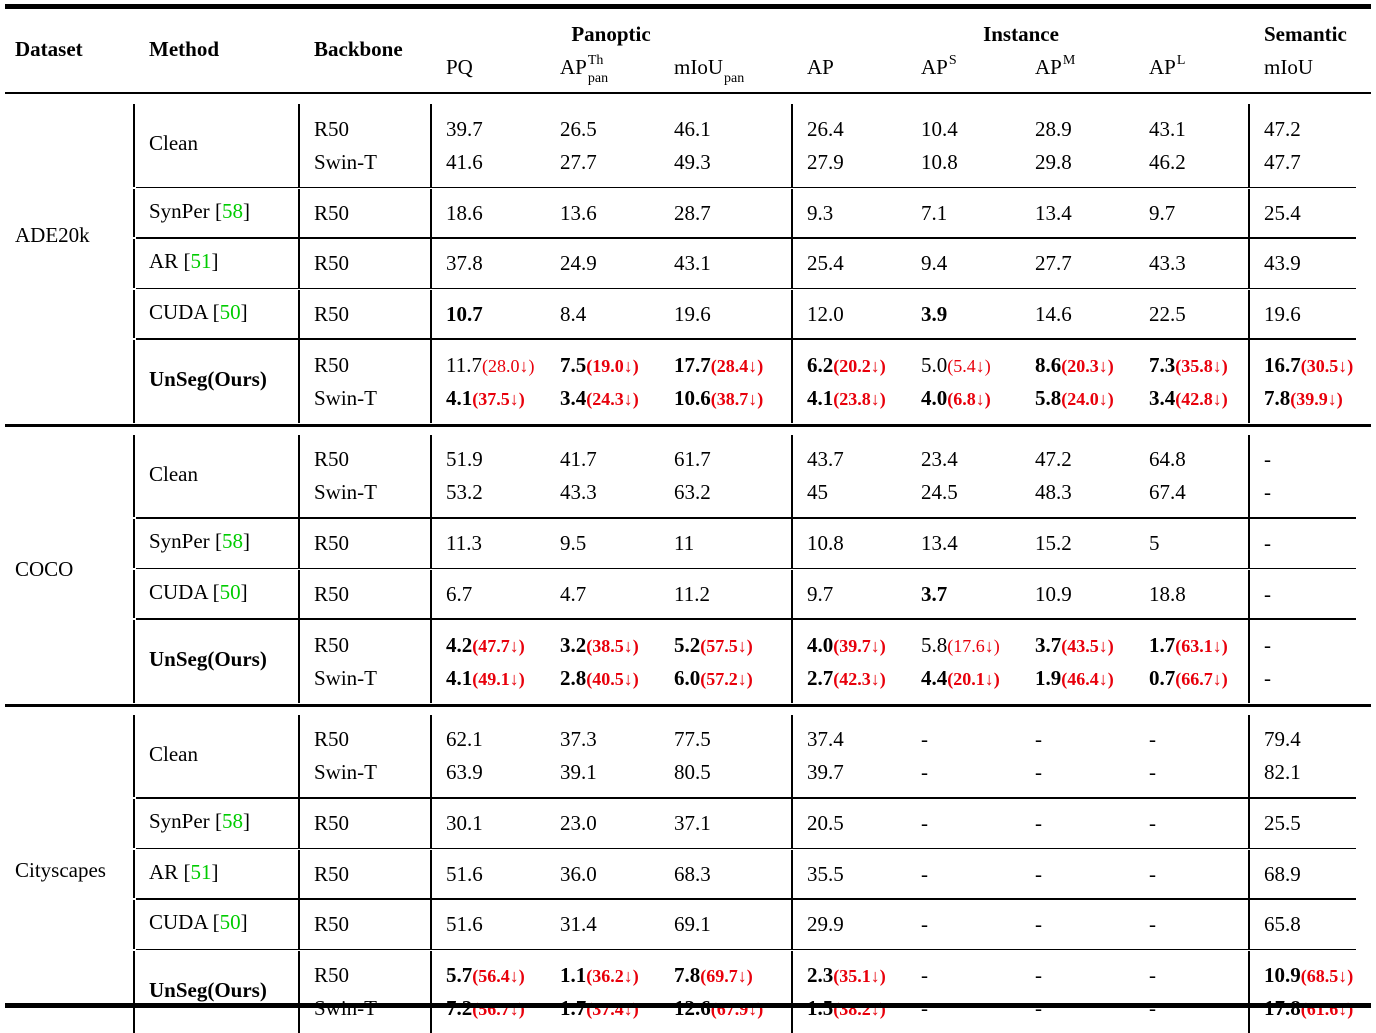  I want to click on drop-value: (19.0↓), so click(612, 366).